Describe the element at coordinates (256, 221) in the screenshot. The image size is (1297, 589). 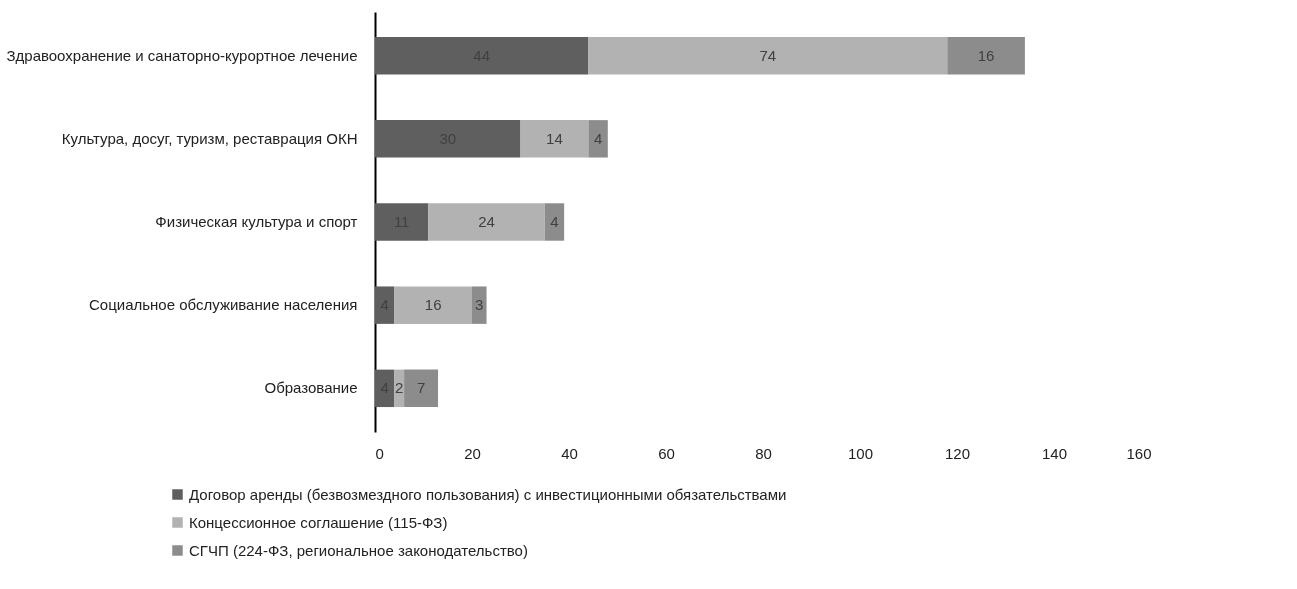
I see `y-tick-label: Физическая культура и спорт` at that location.